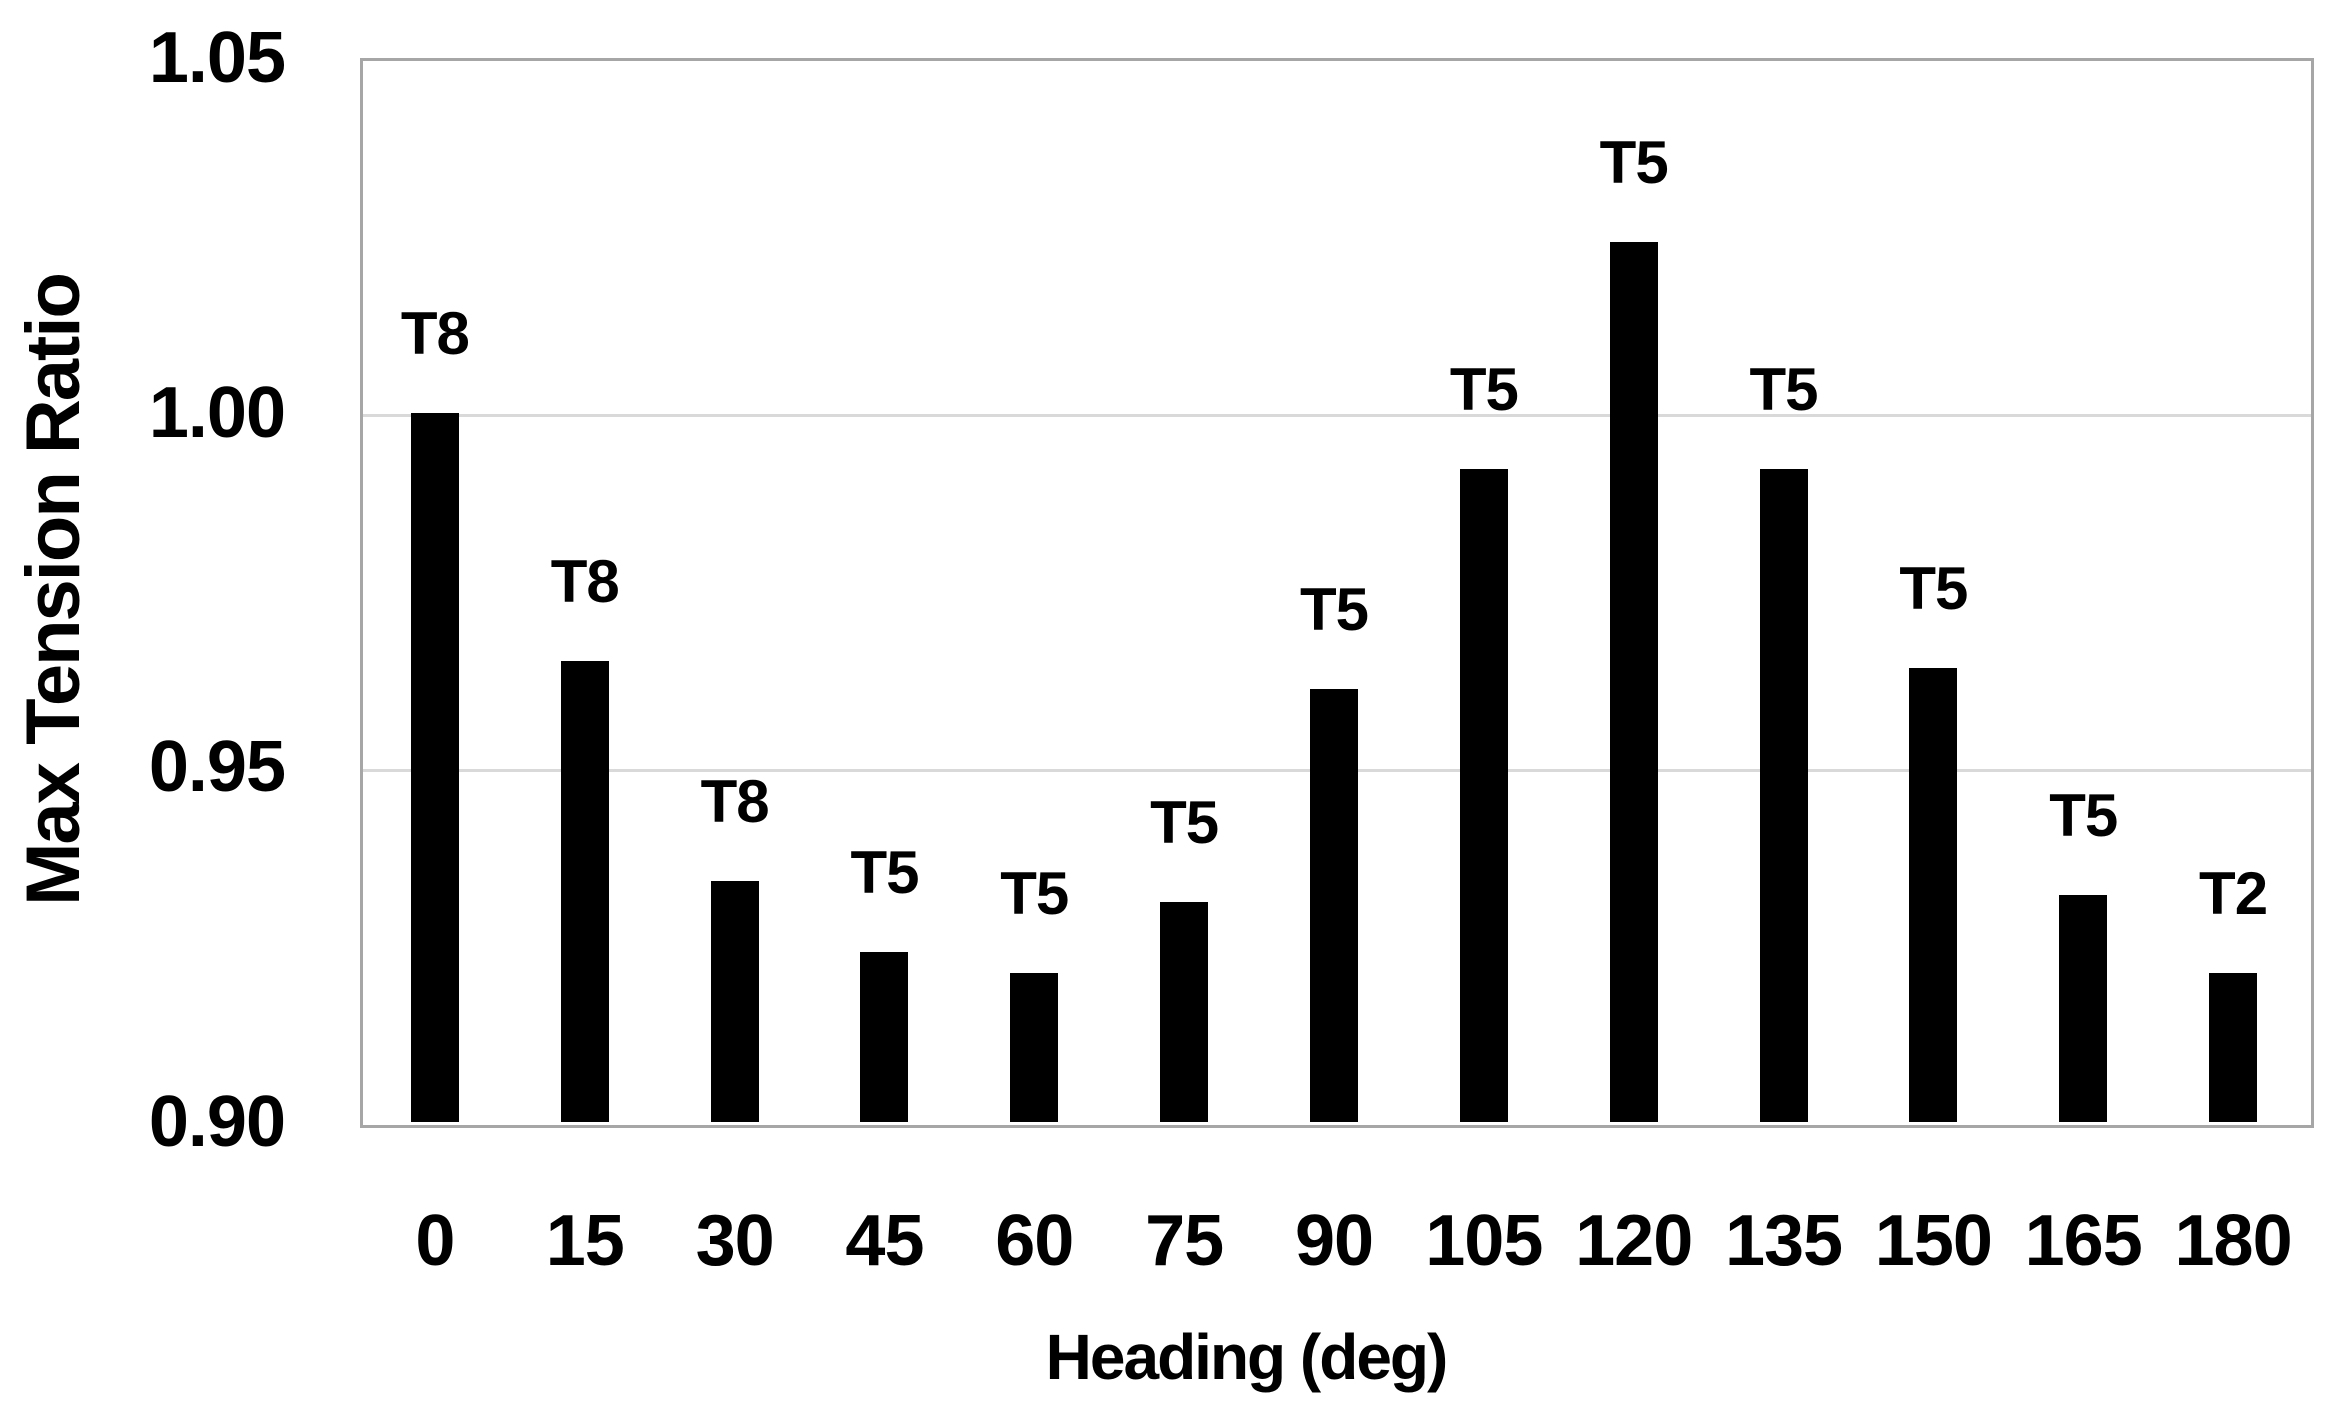 This screenshot has width=2335, height=1423. I want to click on x-tick-label: 180, so click(2233, 1241).